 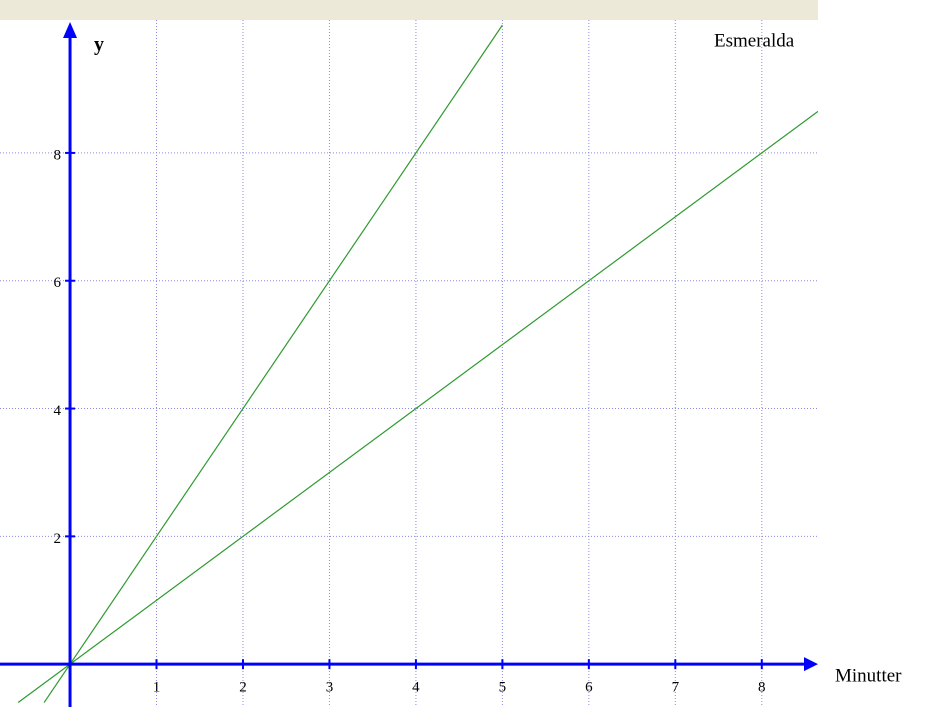 I want to click on y-tick-label: 2, so click(x=58, y=539).